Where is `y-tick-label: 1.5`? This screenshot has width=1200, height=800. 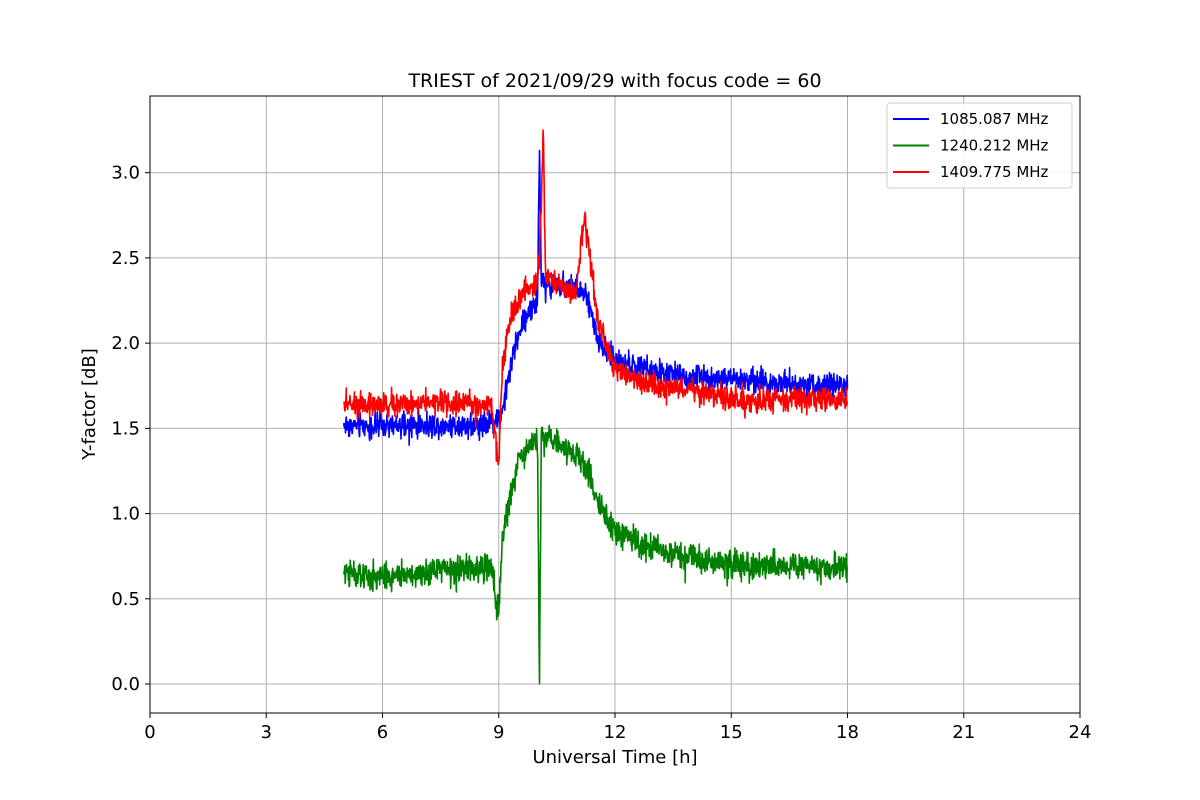 y-tick-label: 1.5 is located at coordinates (125, 428).